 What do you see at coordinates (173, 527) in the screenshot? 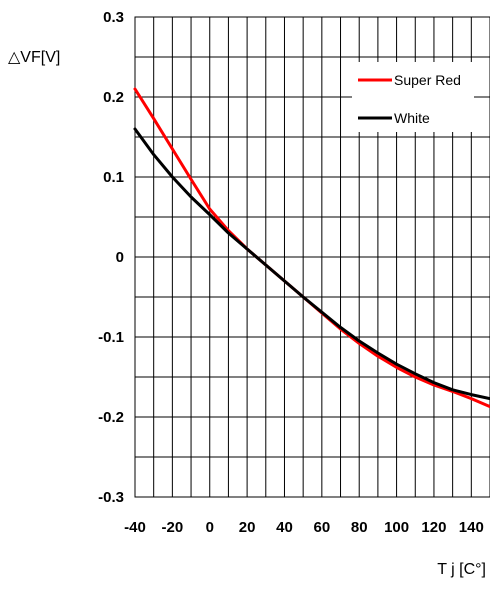
I see `x-tick-label: -20` at bounding box center [173, 527].